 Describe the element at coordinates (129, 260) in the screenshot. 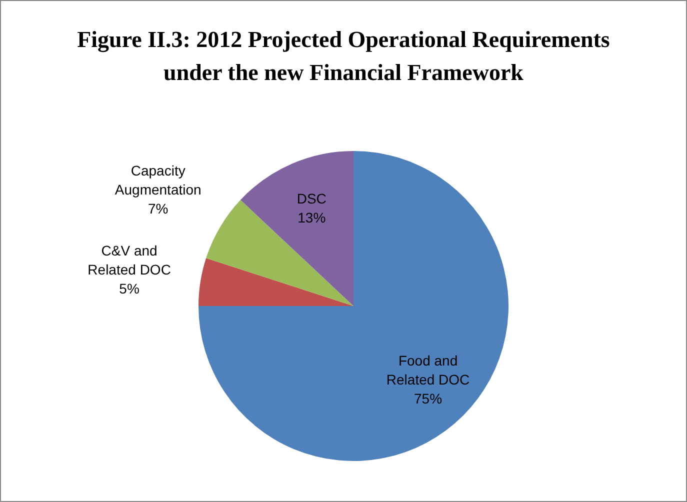

I see `slice-label: C&V and Related DOC` at that location.